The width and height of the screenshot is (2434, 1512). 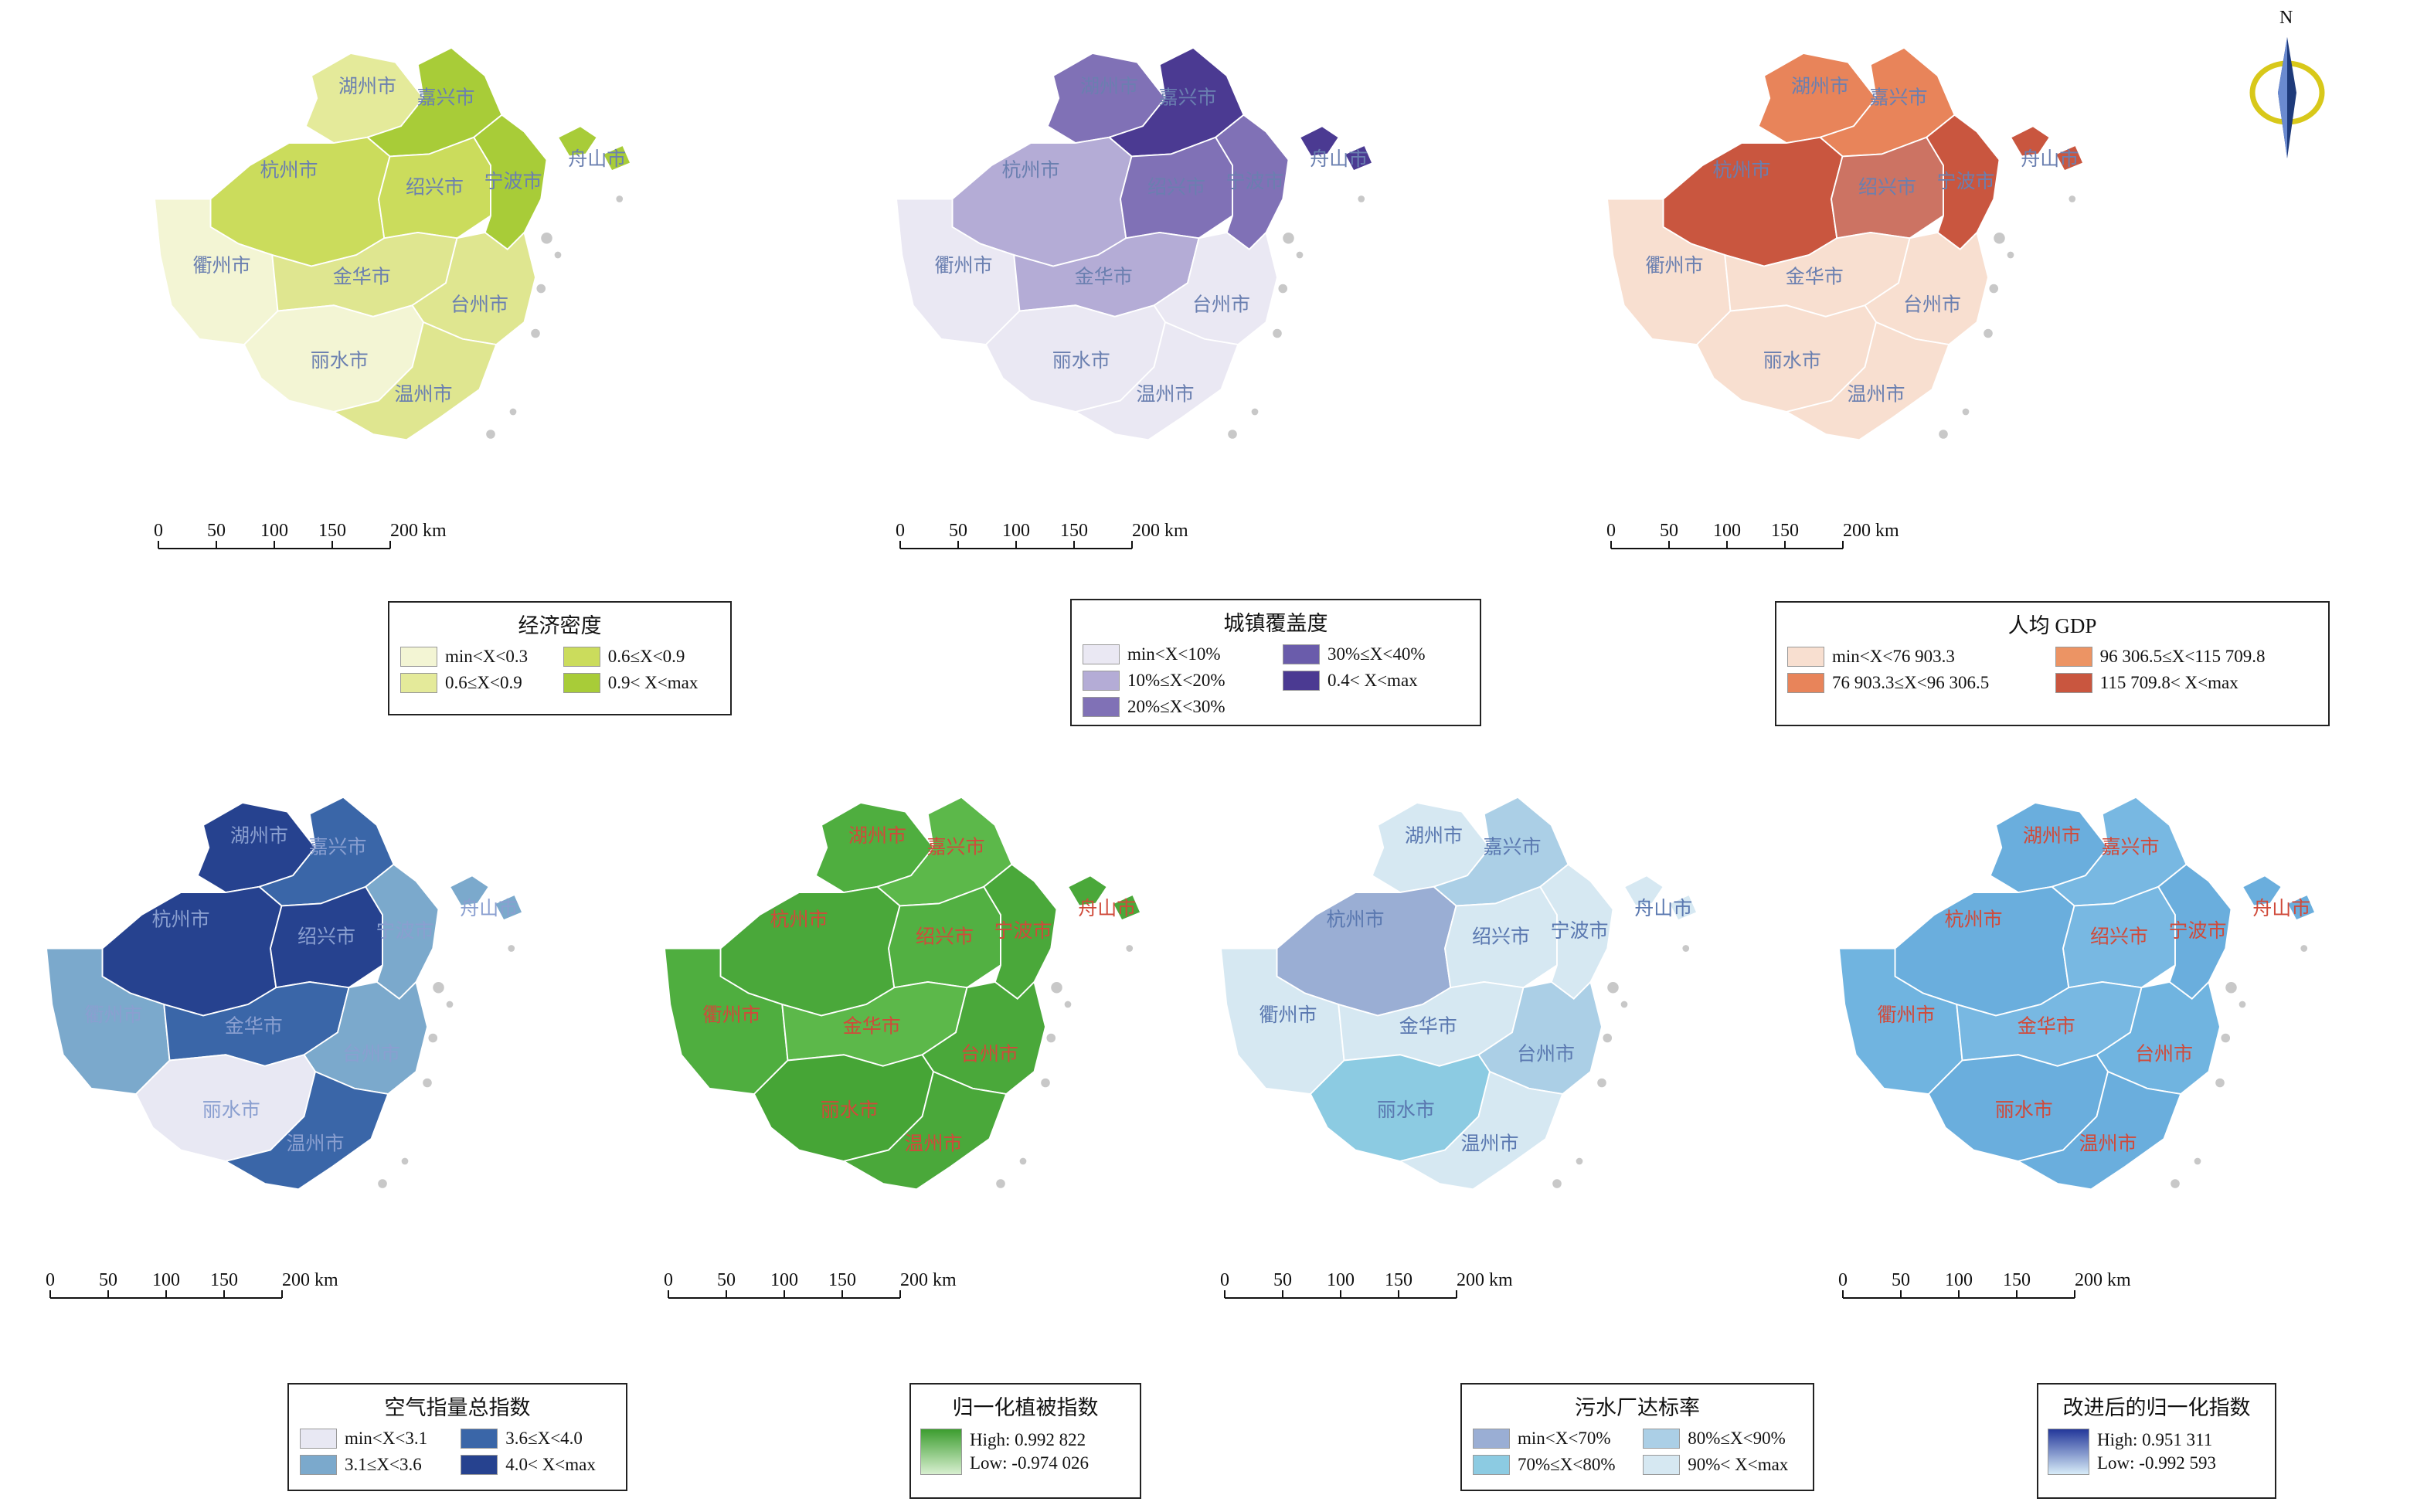 I want to click on legend-high: High: 0.992 822, so click(x=1028, y=1439).